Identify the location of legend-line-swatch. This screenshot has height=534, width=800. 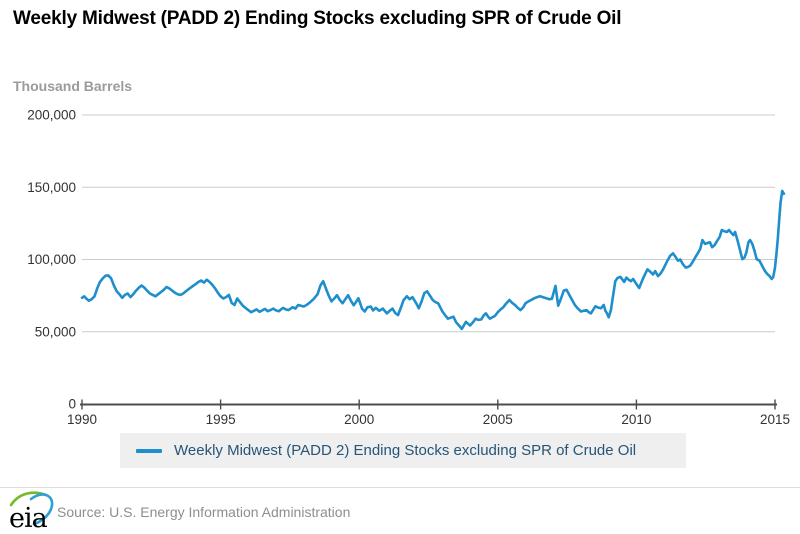
(149, 450).